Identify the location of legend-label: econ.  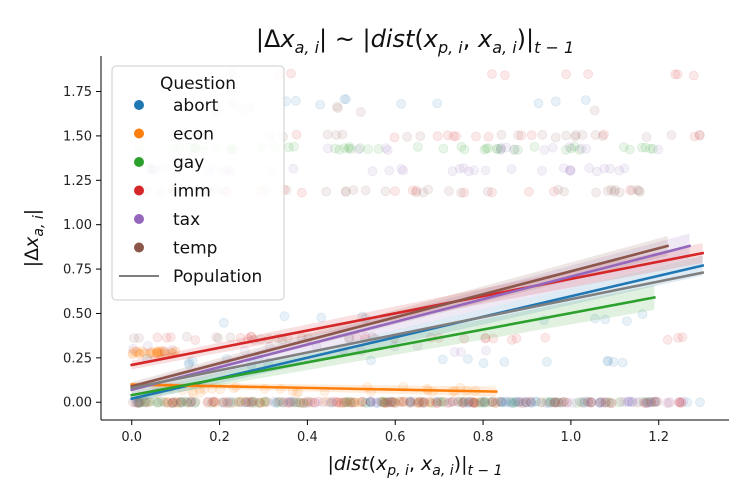
(193, 135).